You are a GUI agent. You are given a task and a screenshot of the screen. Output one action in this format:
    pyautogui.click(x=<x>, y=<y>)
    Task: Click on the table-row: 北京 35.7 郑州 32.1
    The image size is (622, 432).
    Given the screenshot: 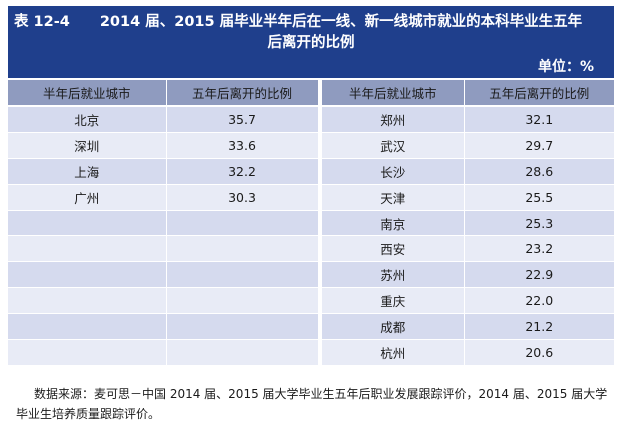 What is the action you would take?
    pyautogui.click(x=311, y=119)
    